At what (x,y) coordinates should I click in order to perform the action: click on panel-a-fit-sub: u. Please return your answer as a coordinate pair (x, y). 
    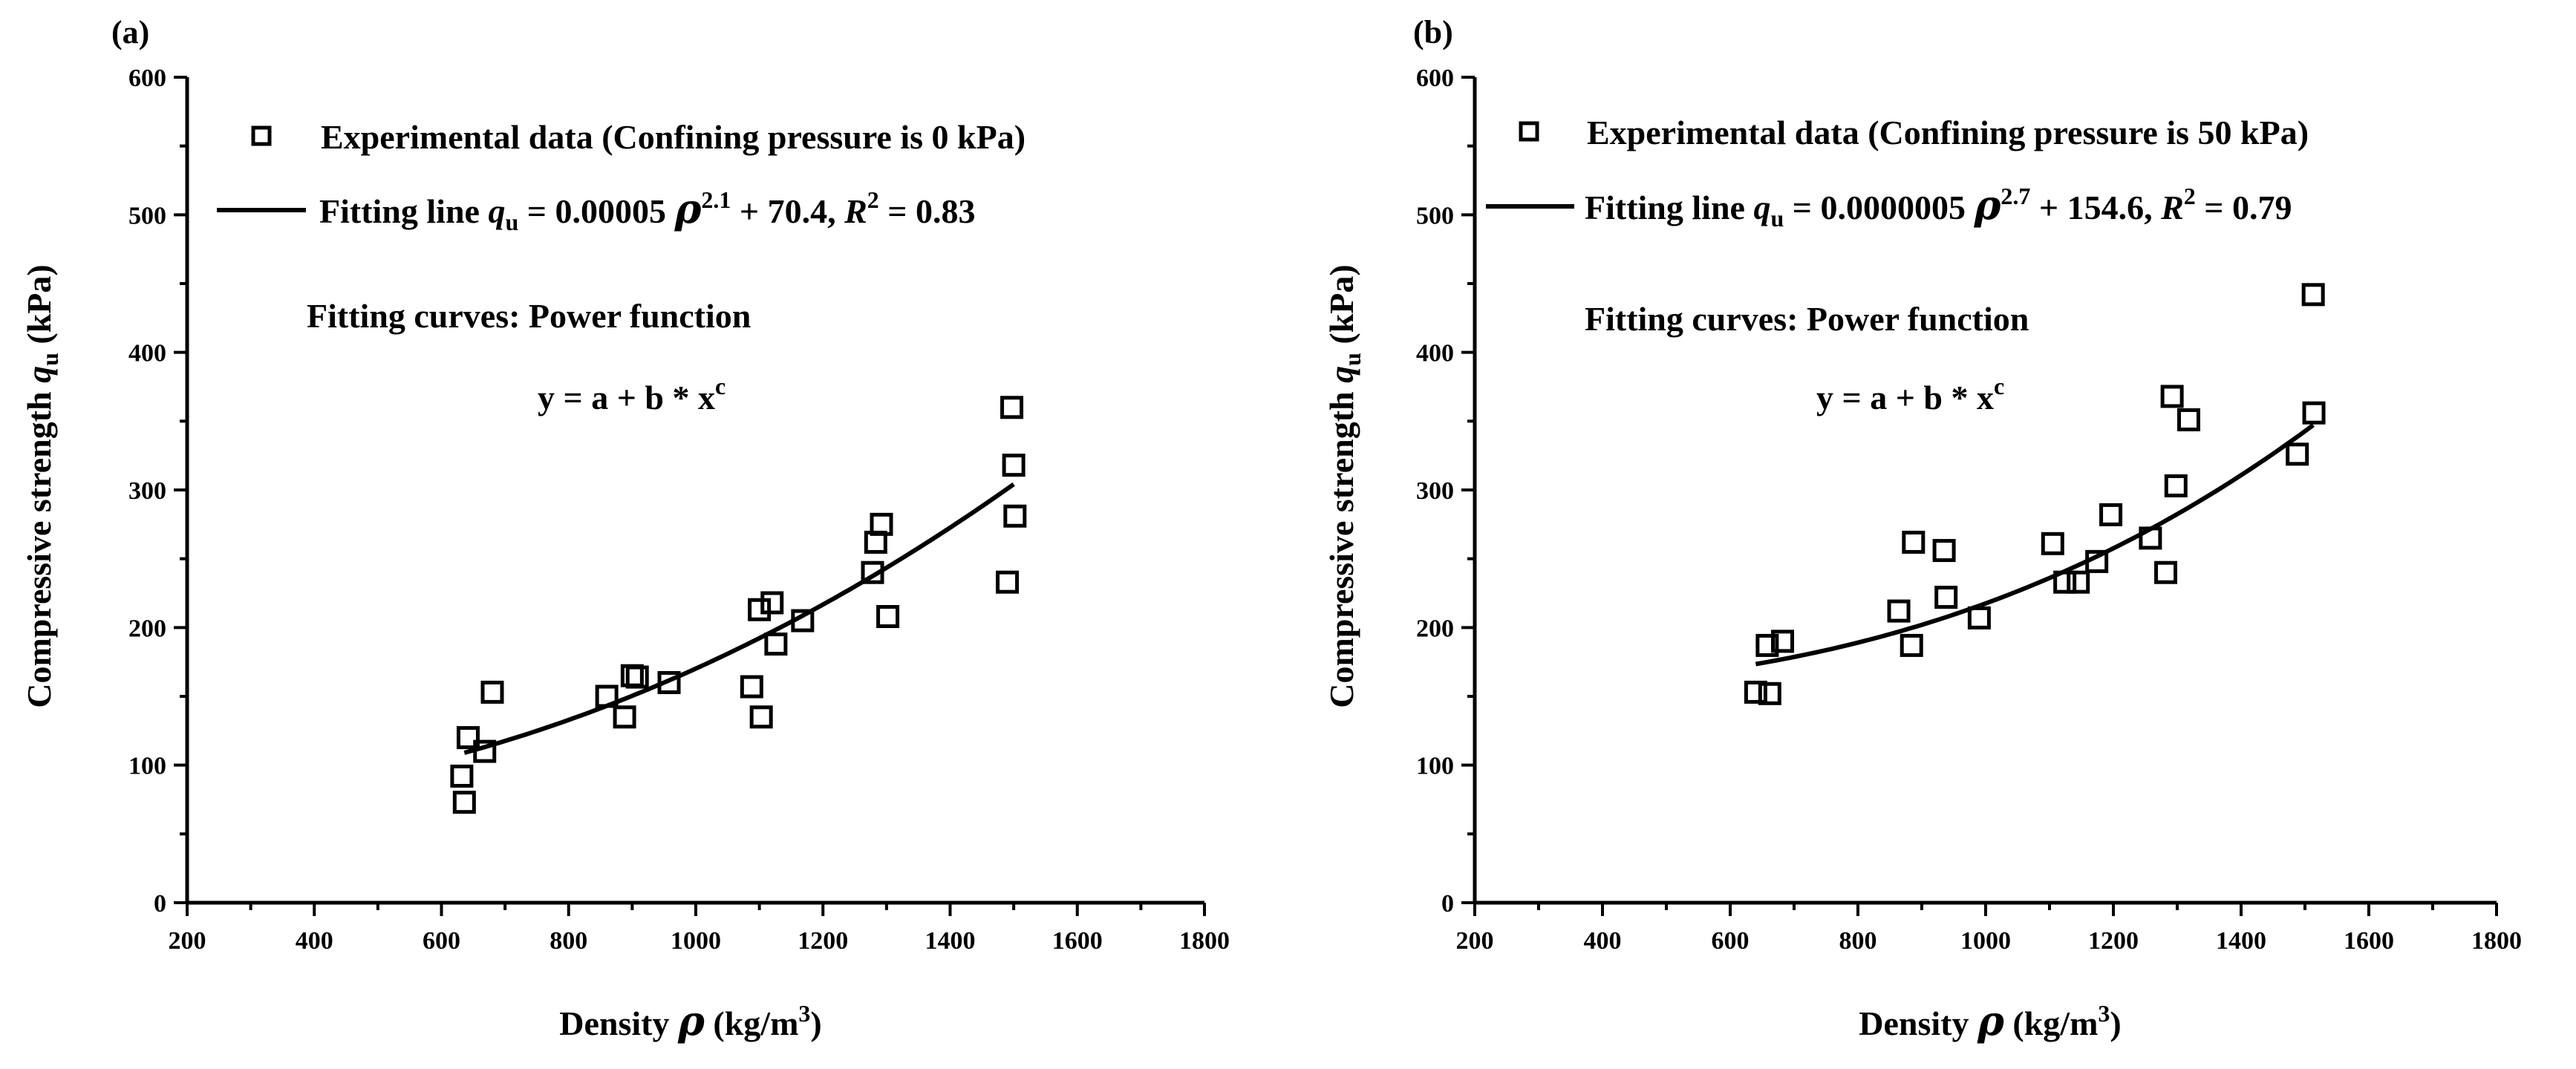
    Looking at the image, I should click on (511, 222).